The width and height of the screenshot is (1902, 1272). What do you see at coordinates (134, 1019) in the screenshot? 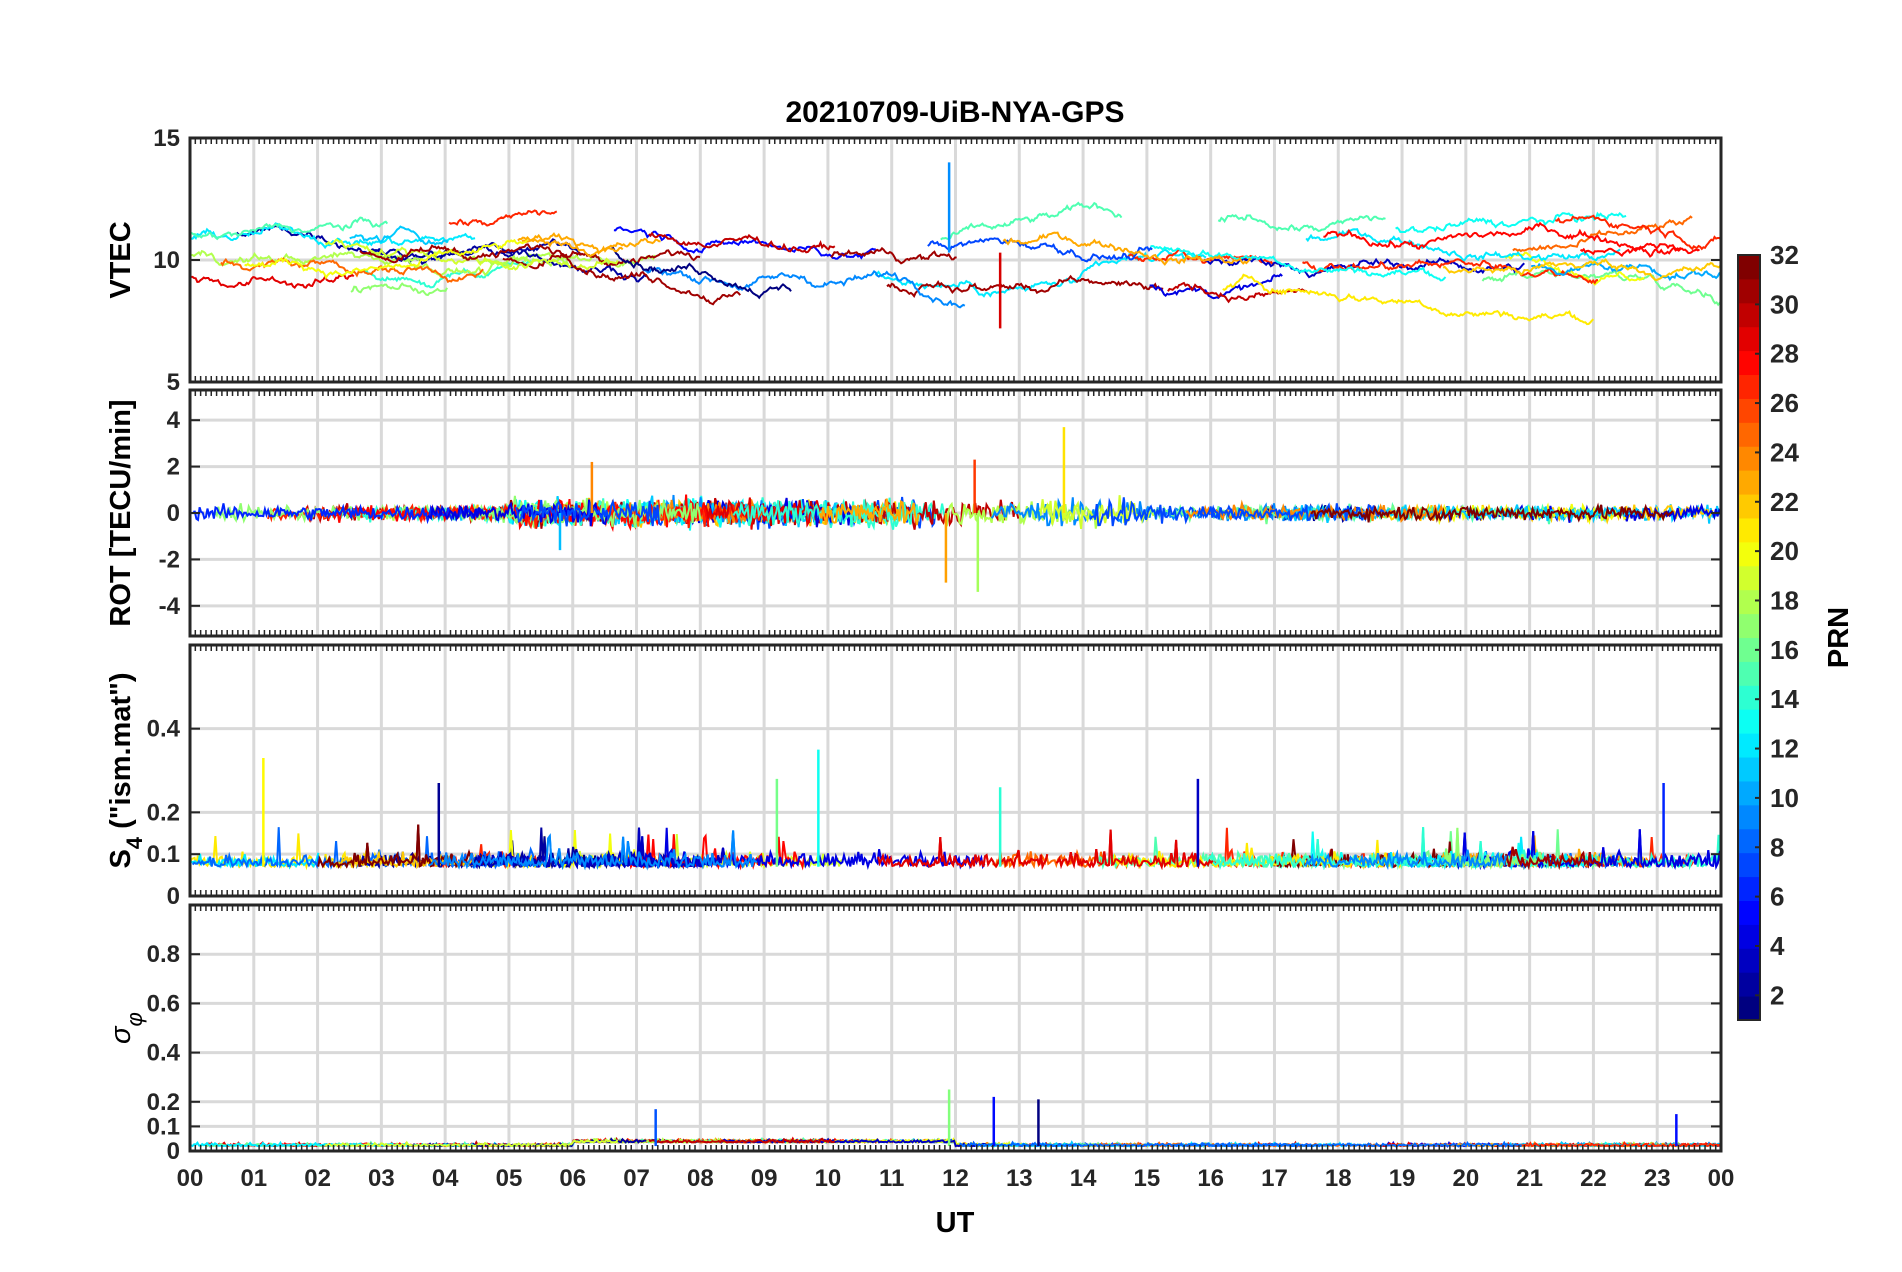
I see `y-axis-label-sub: φ` at bounding box center [134, 1019].